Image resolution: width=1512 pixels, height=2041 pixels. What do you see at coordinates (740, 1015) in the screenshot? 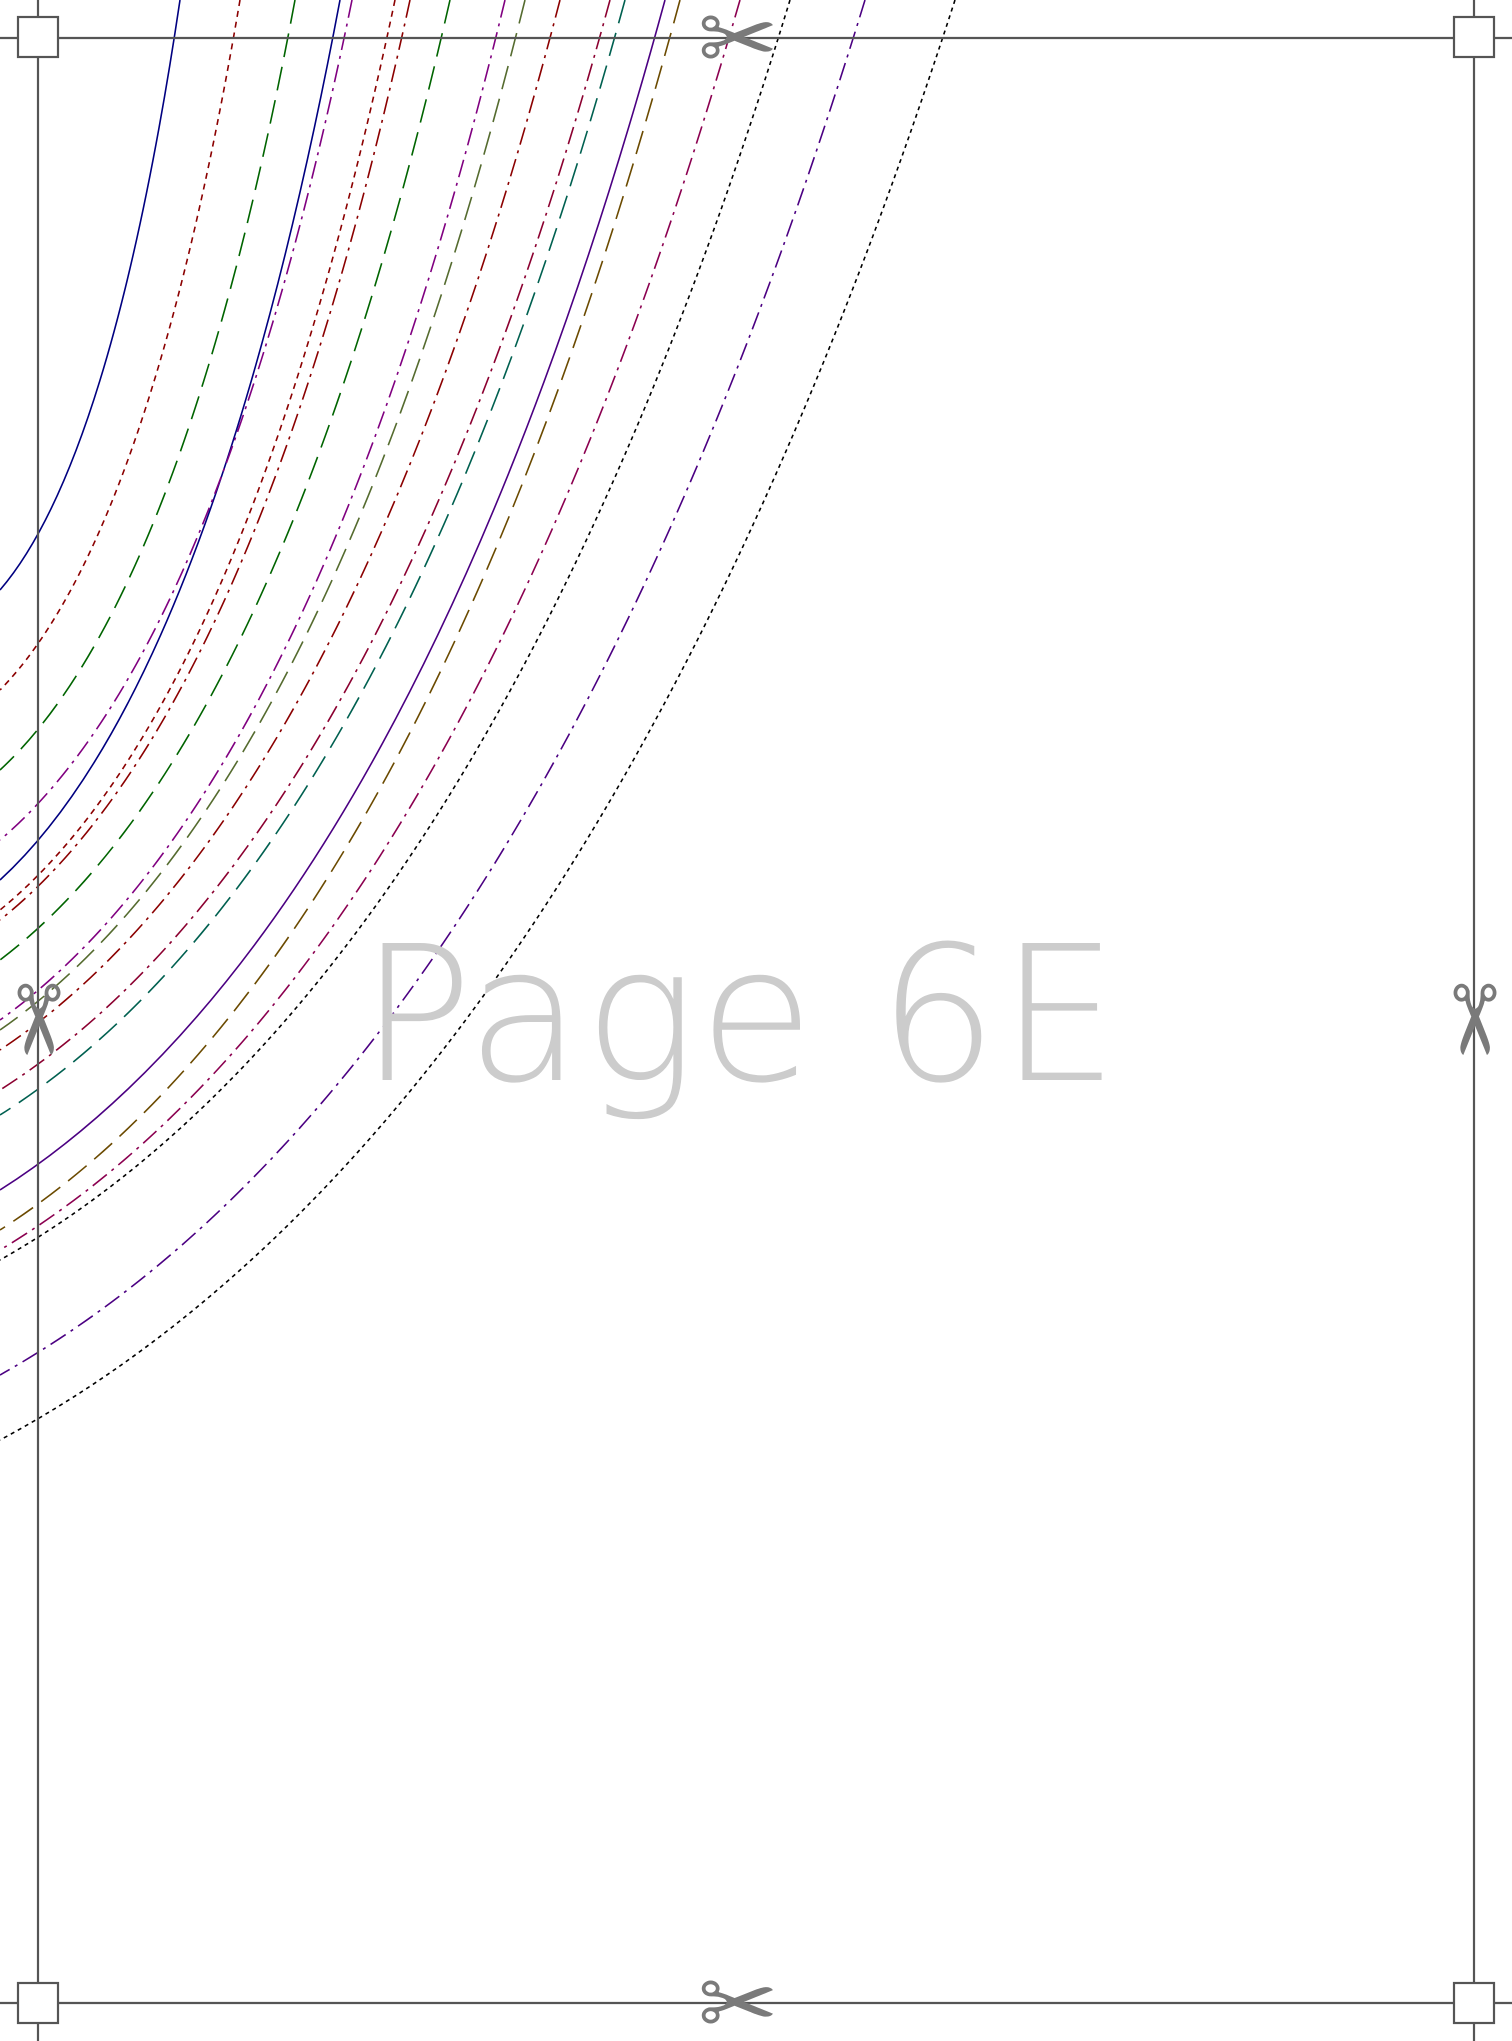
I see `page-label: Page 6E` at bounding box center [740, 1015].